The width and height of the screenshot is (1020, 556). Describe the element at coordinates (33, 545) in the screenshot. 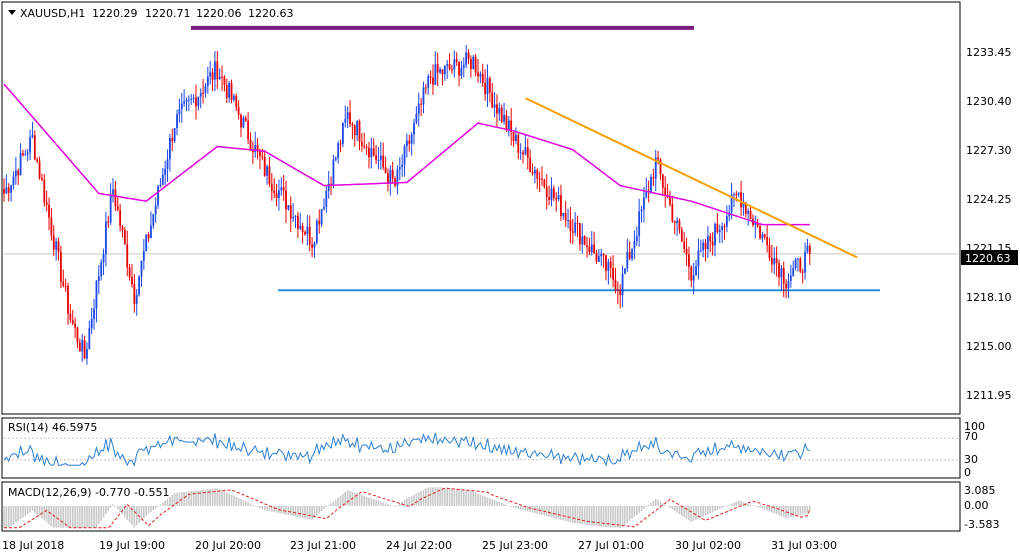

I see `time-tick-label: 18 Jul 2018` at that location.